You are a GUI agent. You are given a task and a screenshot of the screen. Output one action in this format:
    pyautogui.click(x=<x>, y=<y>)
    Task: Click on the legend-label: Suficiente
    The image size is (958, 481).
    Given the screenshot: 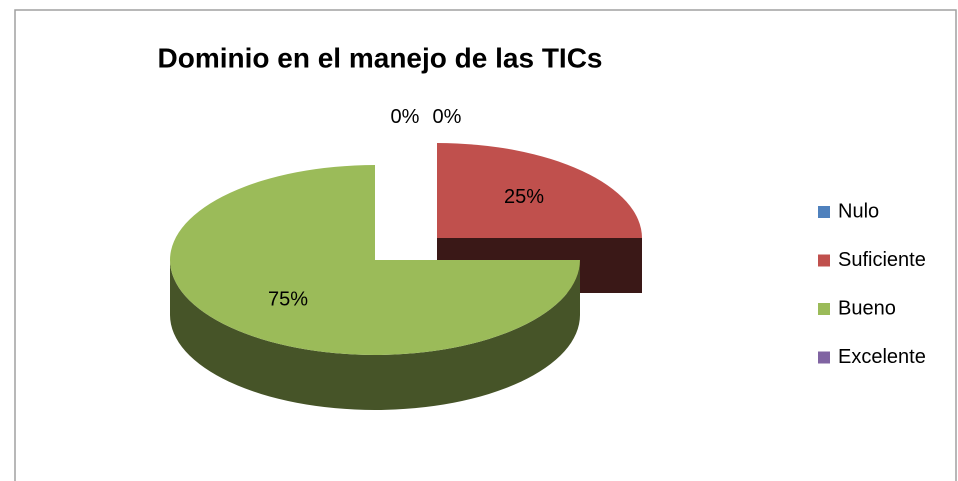 What is the action you would take?
    pyautogui.click(x=882, y=260)
    